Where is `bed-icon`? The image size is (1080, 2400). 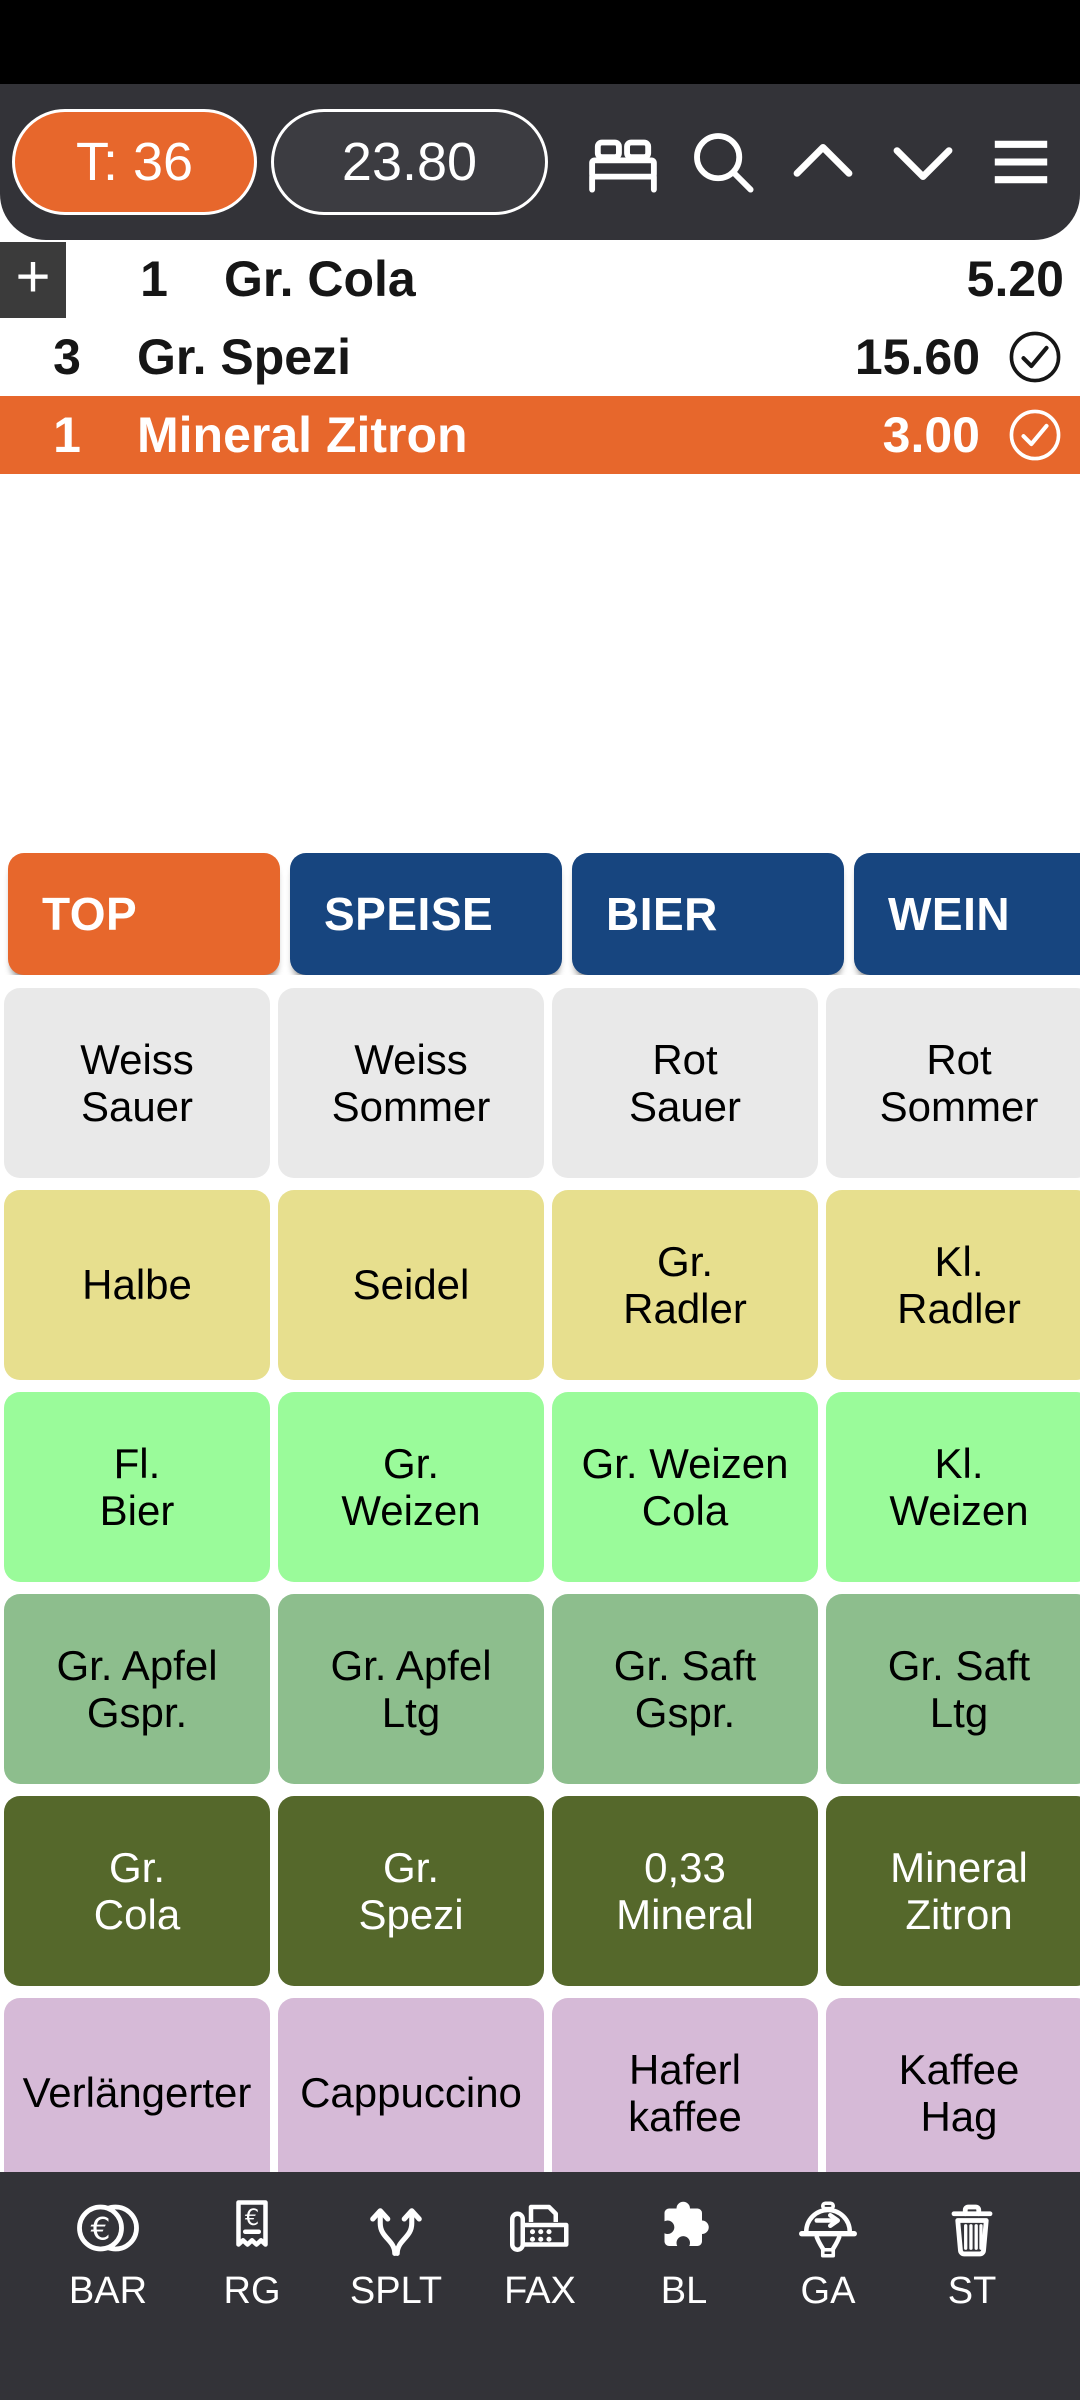
bed-icon is located at coordinates (623, 162).